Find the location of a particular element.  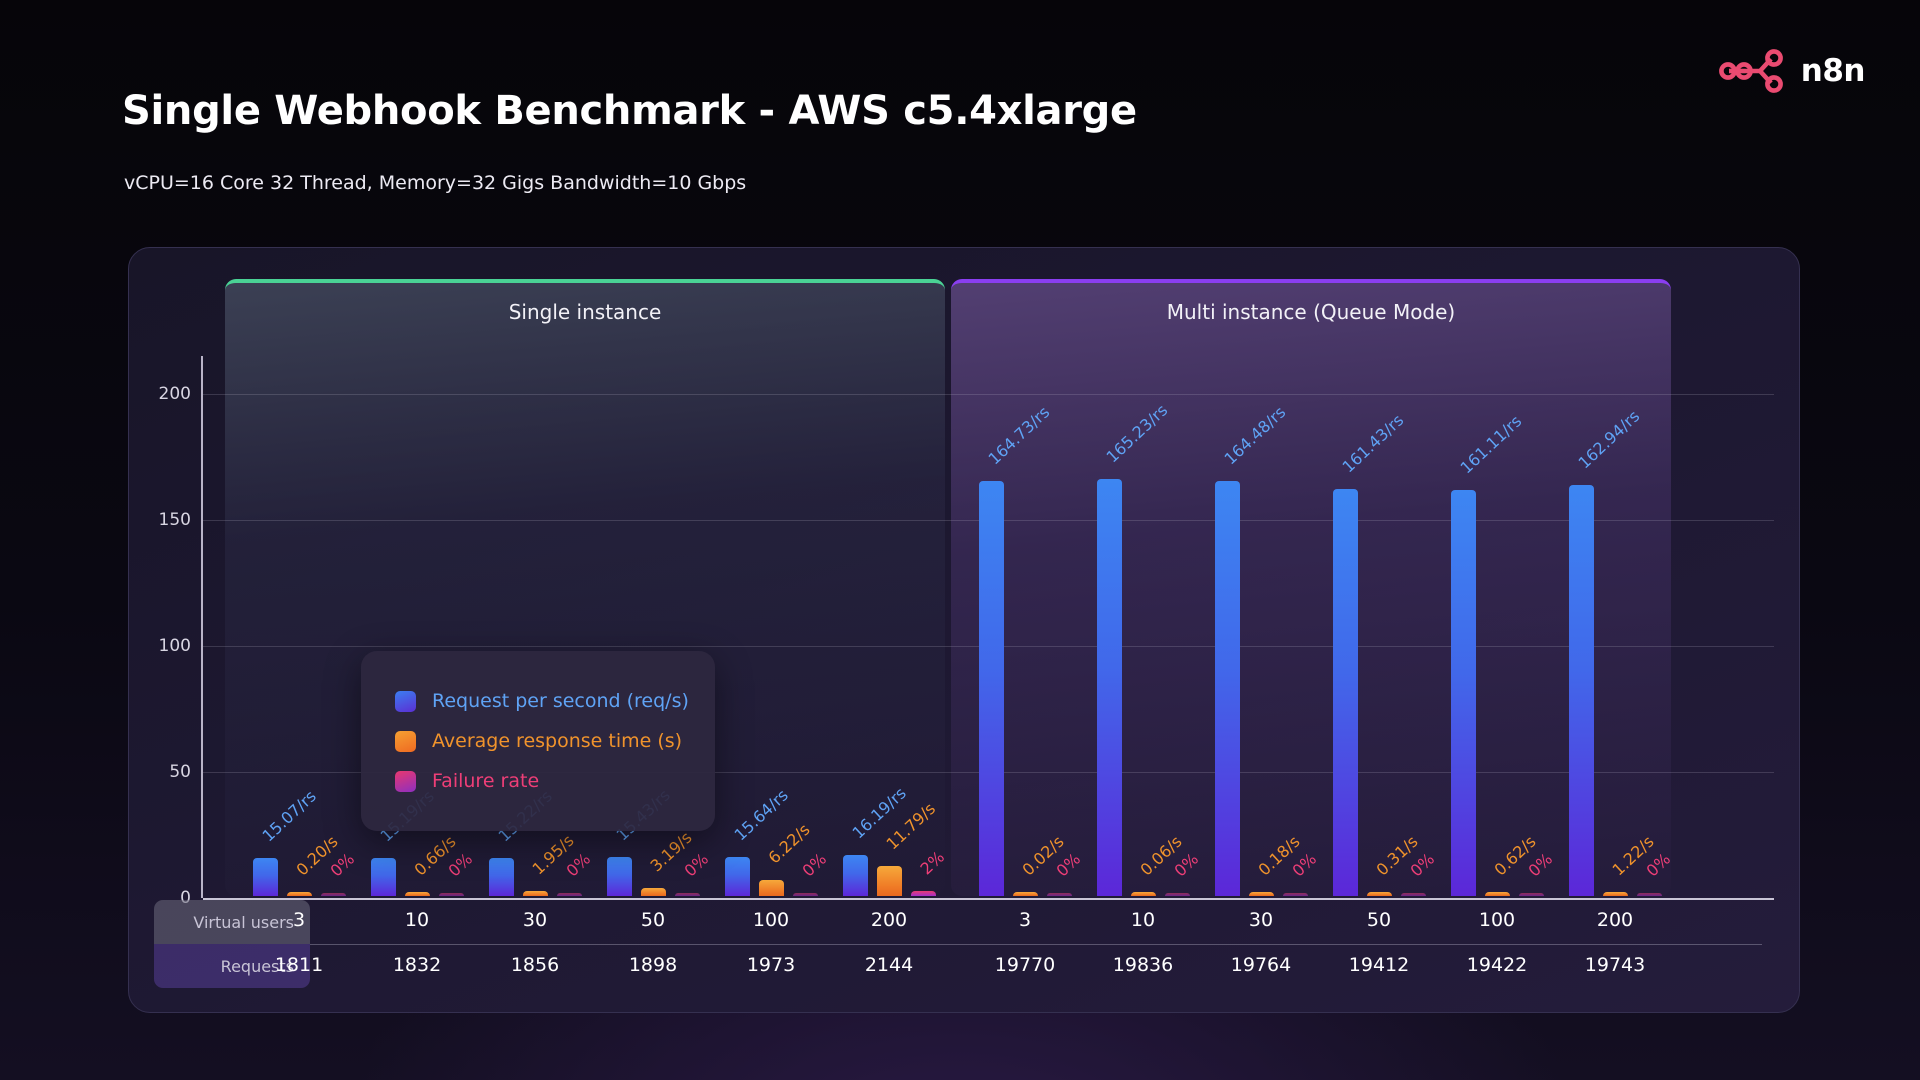

bar-group: 15.07/rs 0.20/s 0% is located at coordinates (299, 610).